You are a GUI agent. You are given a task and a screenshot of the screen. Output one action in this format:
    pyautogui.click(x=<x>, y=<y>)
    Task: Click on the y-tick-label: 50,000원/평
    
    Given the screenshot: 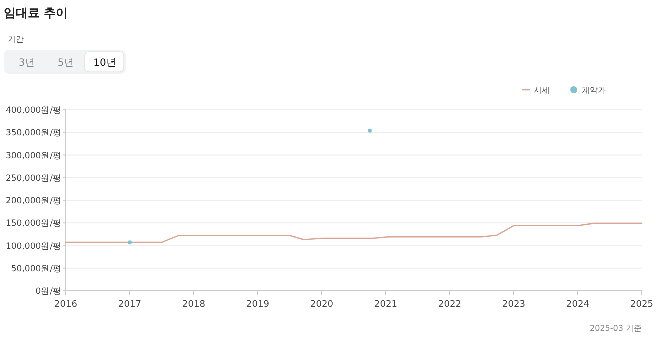 What is the action you would take?
    pyautogui.click(x=36, y=269)
    